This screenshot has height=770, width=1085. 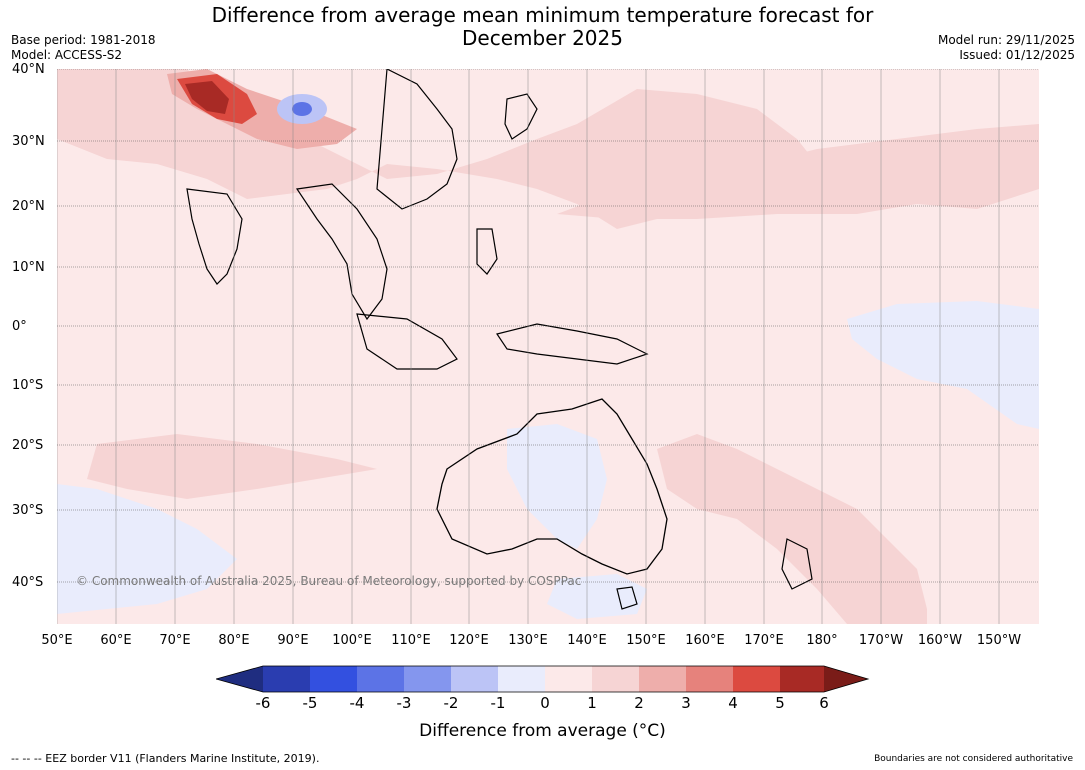 I want to click on model-run: Model run: 29/11/2025, so click(x=1006, y=40).